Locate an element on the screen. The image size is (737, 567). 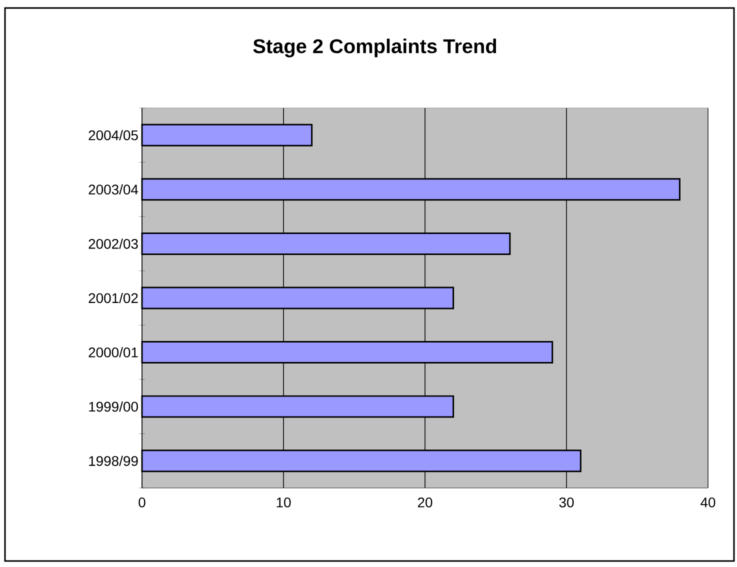
y-tick-label: 2003/04 is located at coordinates (113, 189).